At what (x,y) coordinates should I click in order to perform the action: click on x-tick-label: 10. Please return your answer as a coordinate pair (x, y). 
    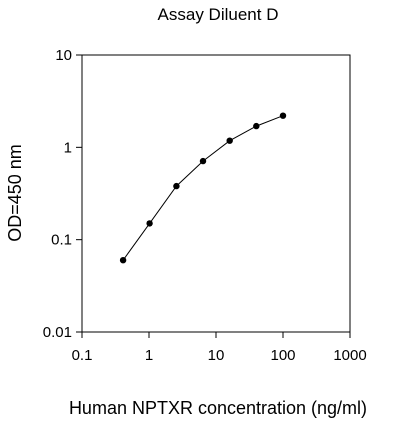
    Looking at the image, I should click on (216, 355).